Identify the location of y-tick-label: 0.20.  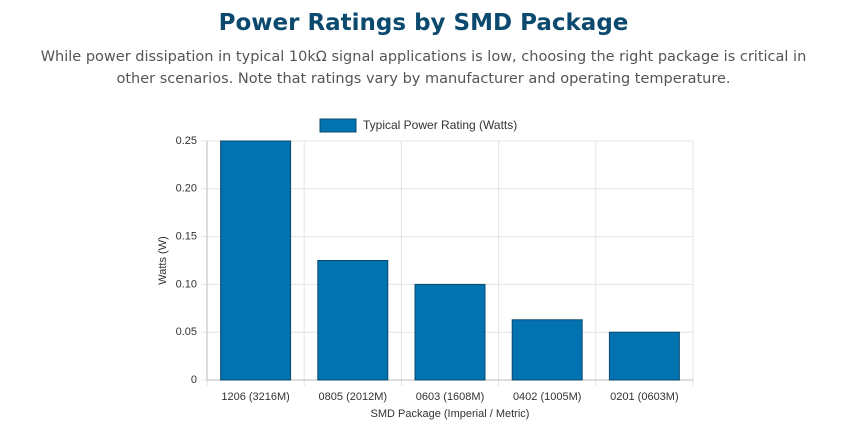
(186, 189).